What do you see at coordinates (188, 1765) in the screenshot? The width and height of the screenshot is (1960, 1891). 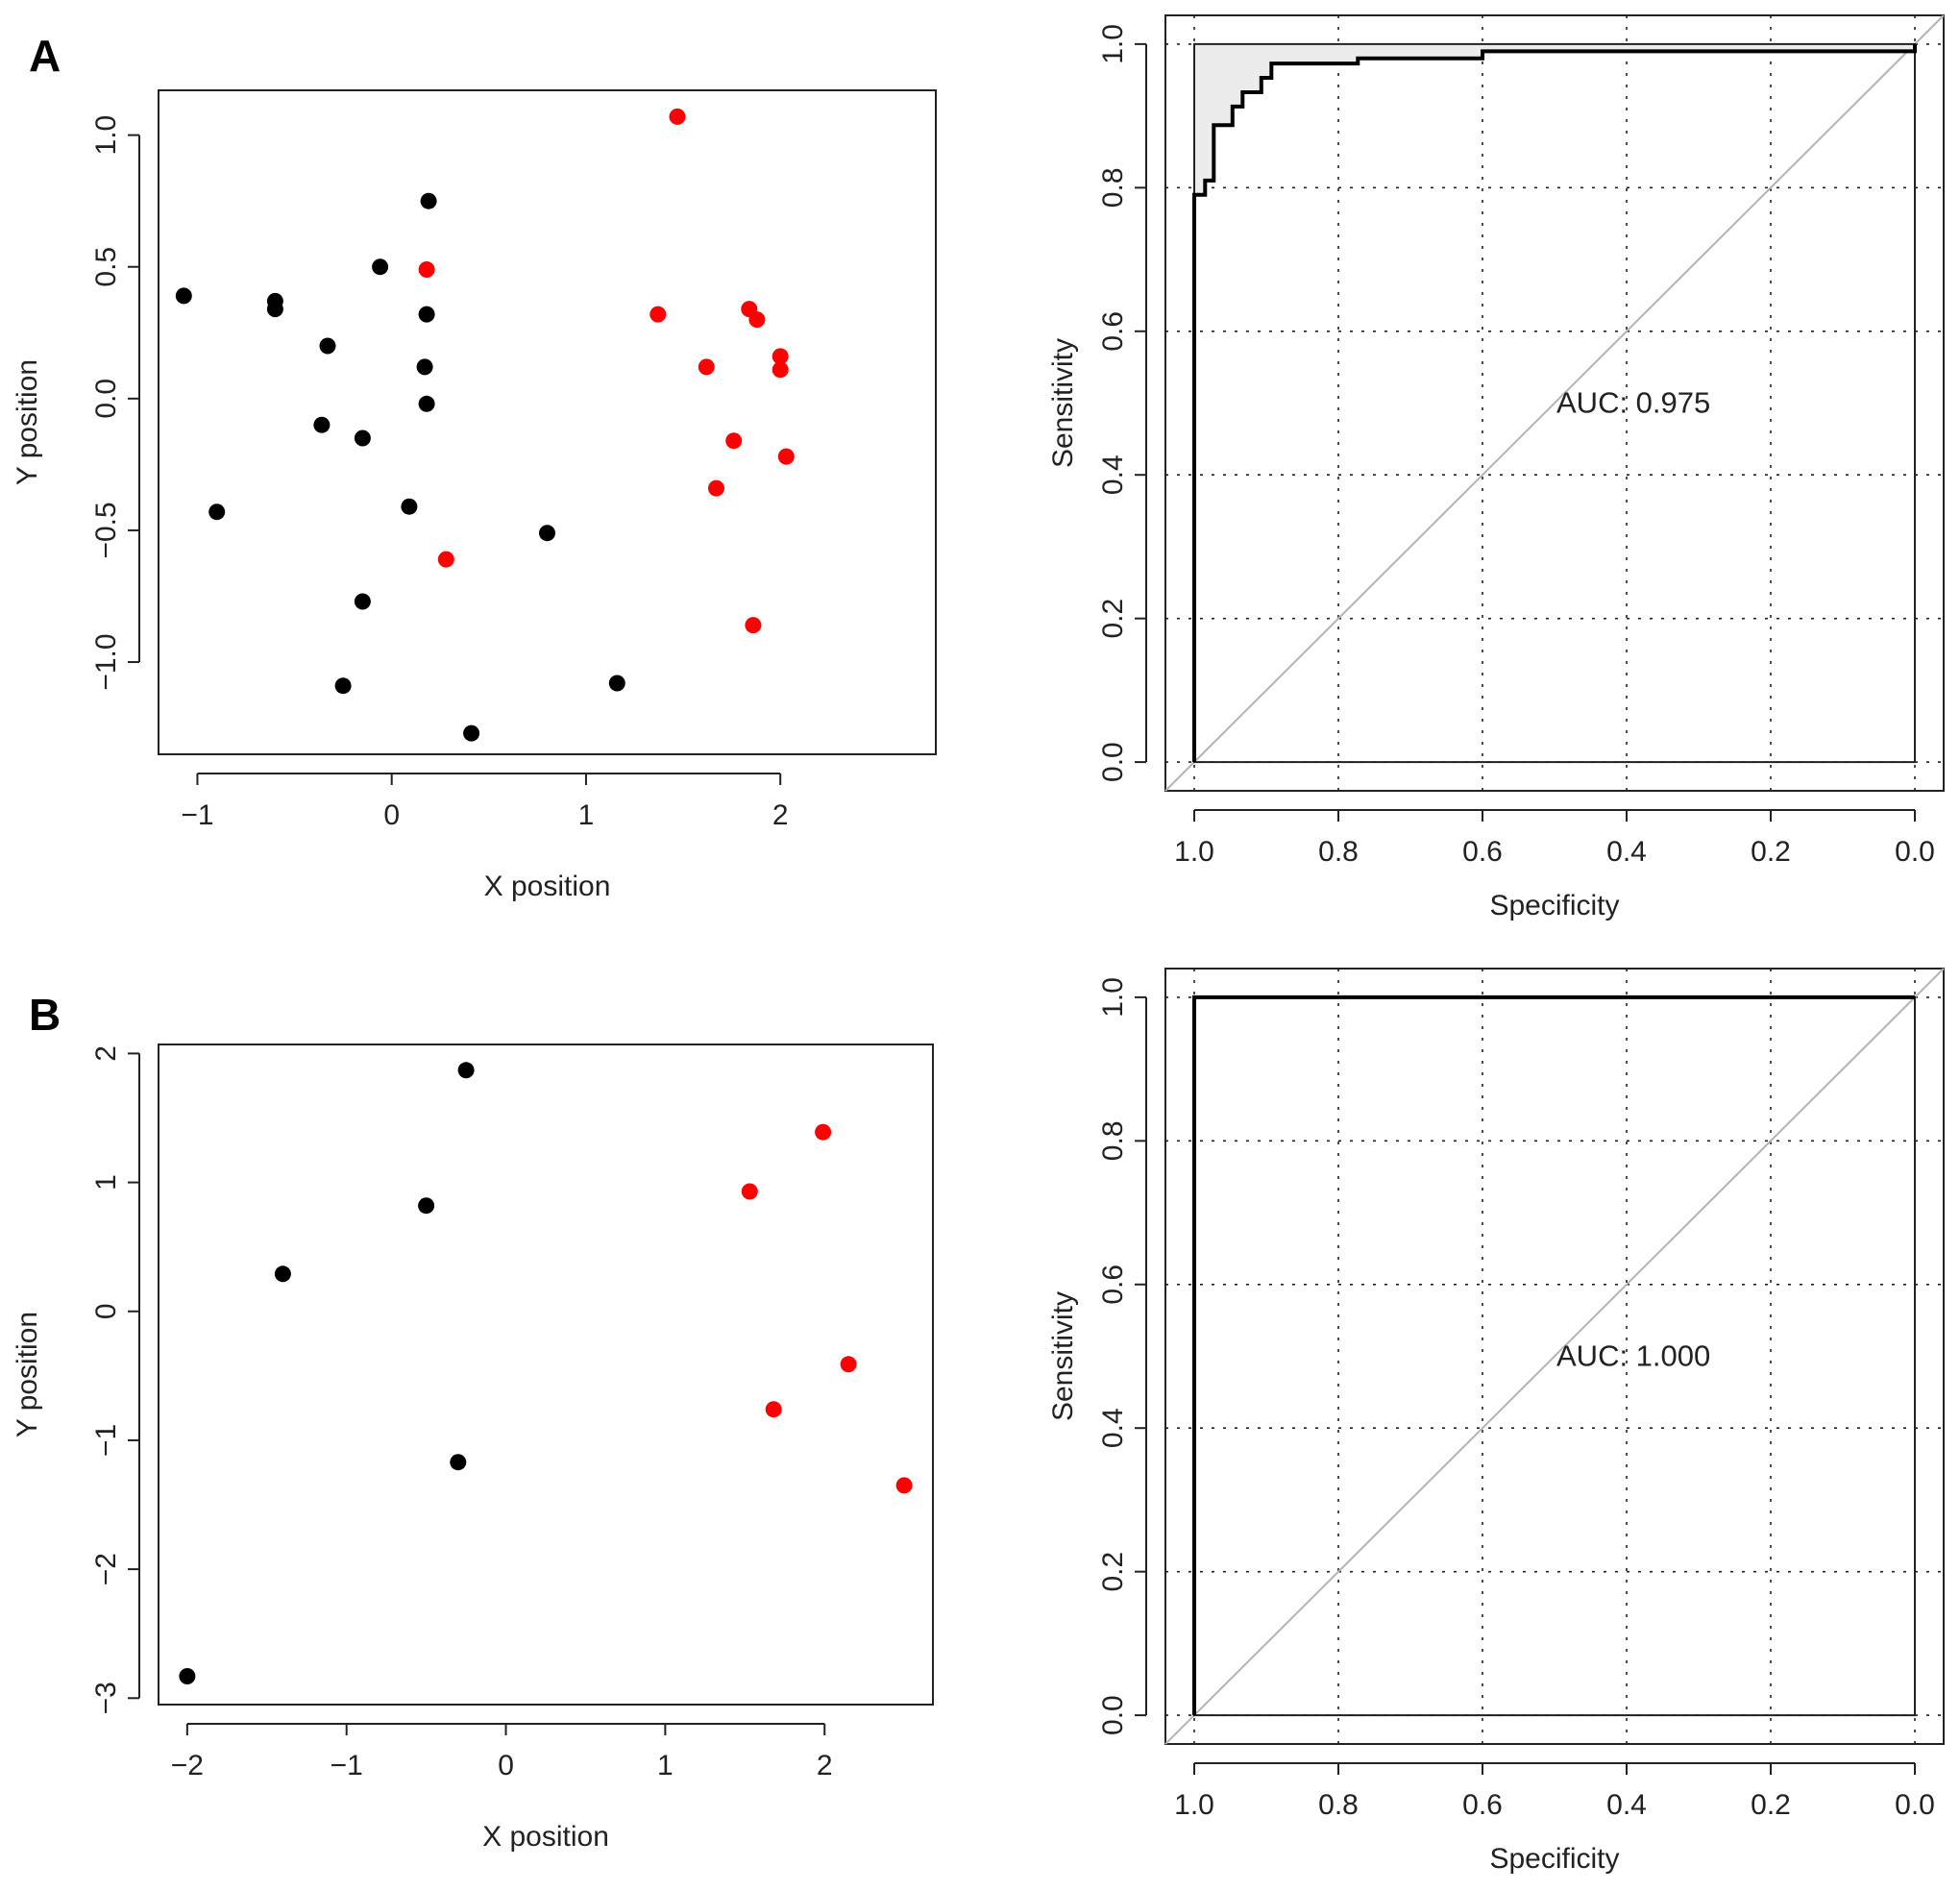 I see `x-tick-label: −2` at bounding box center [188, 1765].